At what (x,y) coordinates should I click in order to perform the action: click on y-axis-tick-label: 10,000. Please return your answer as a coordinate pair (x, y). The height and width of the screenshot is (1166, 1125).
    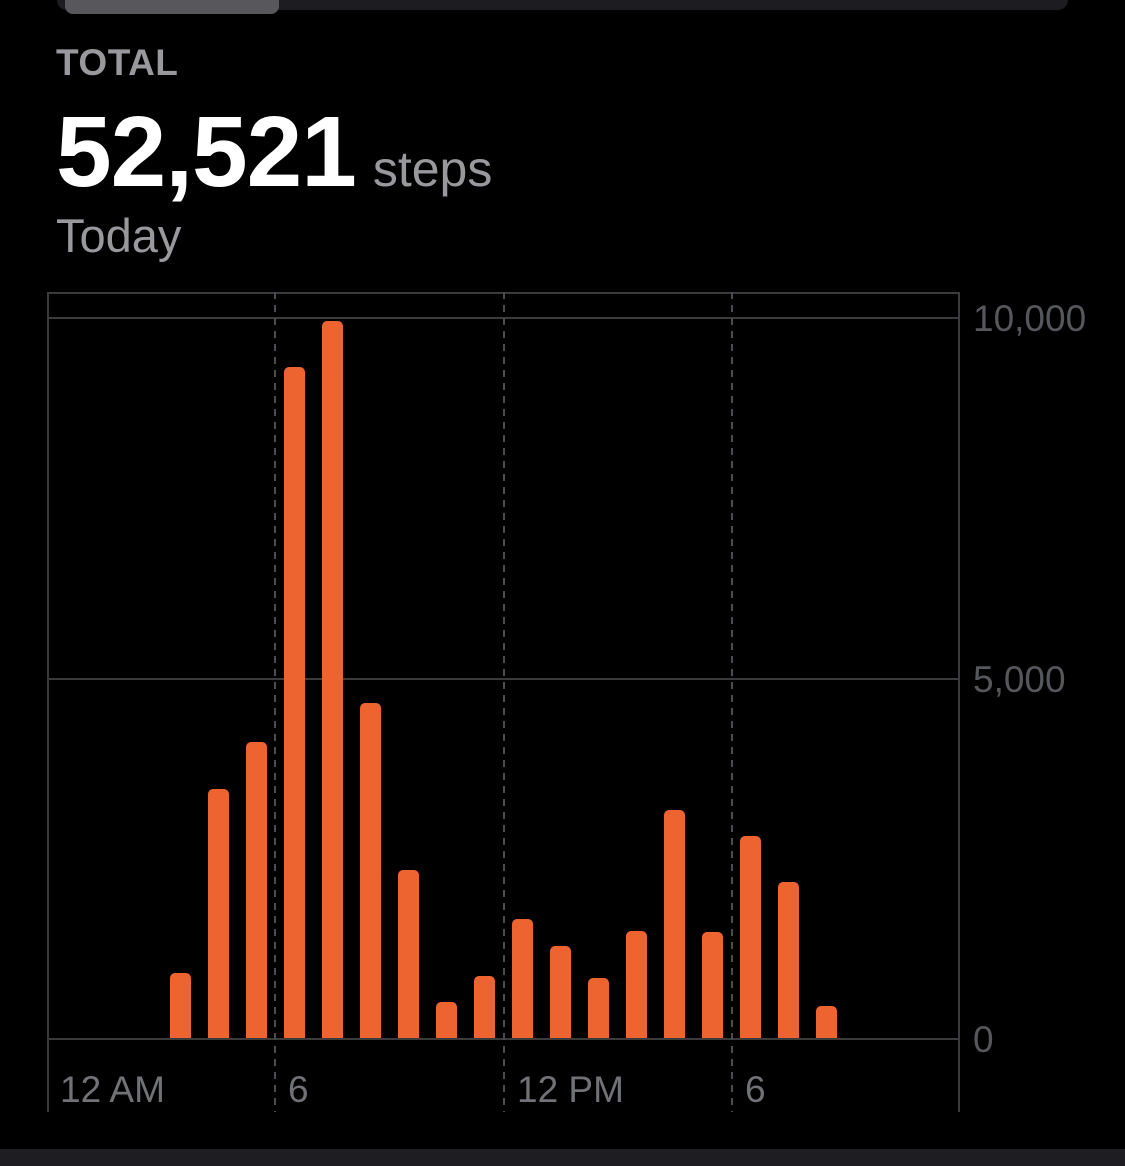
    Looking at the image, I should click on (1030, 318).